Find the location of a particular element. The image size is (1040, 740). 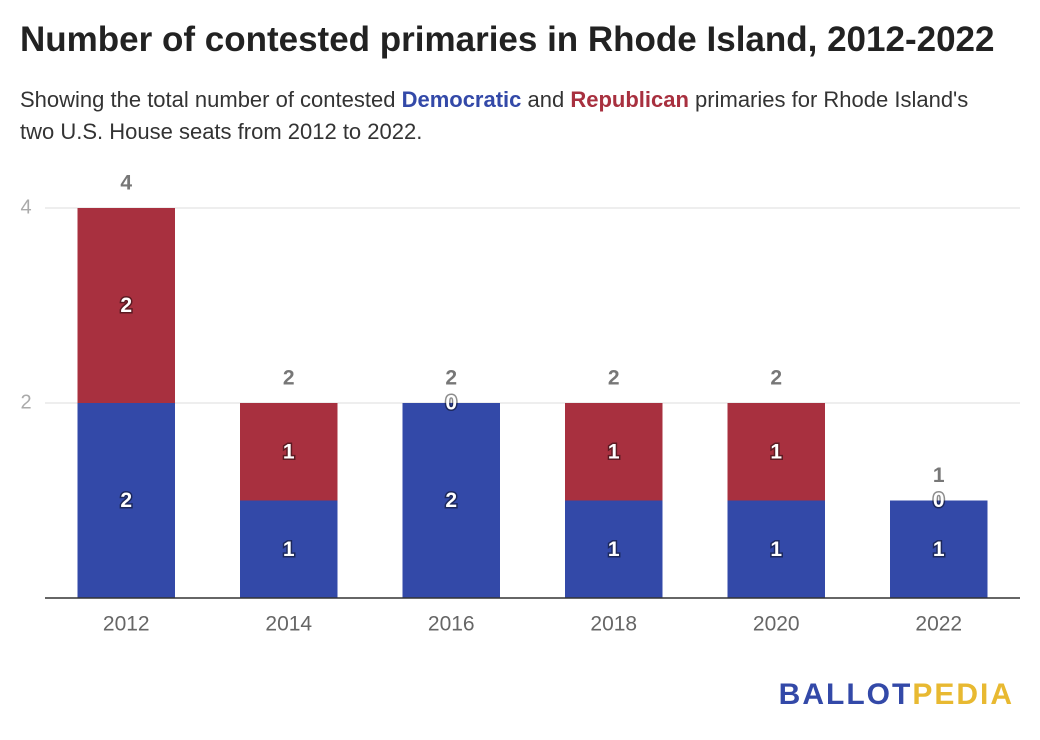

x-tick-label: 2022 is located at coordinates (938, 624).